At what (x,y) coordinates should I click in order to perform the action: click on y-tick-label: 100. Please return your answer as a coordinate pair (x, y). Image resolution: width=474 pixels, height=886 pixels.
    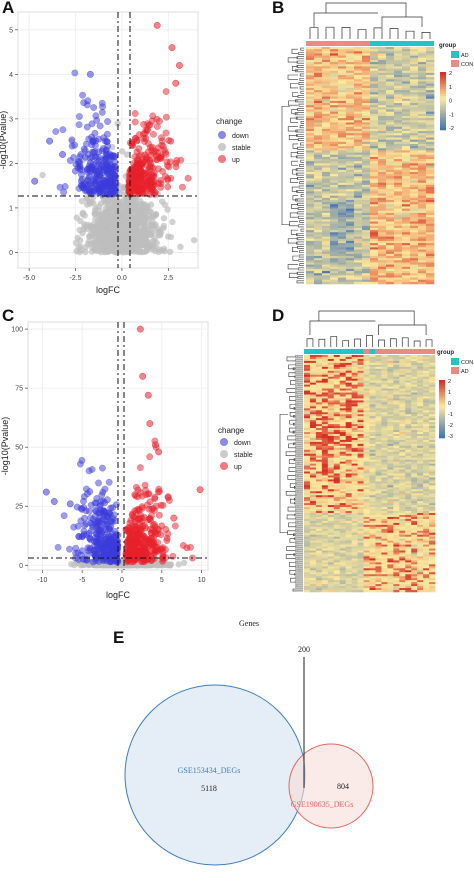
    Looking at the image, I should click on (17, 330).